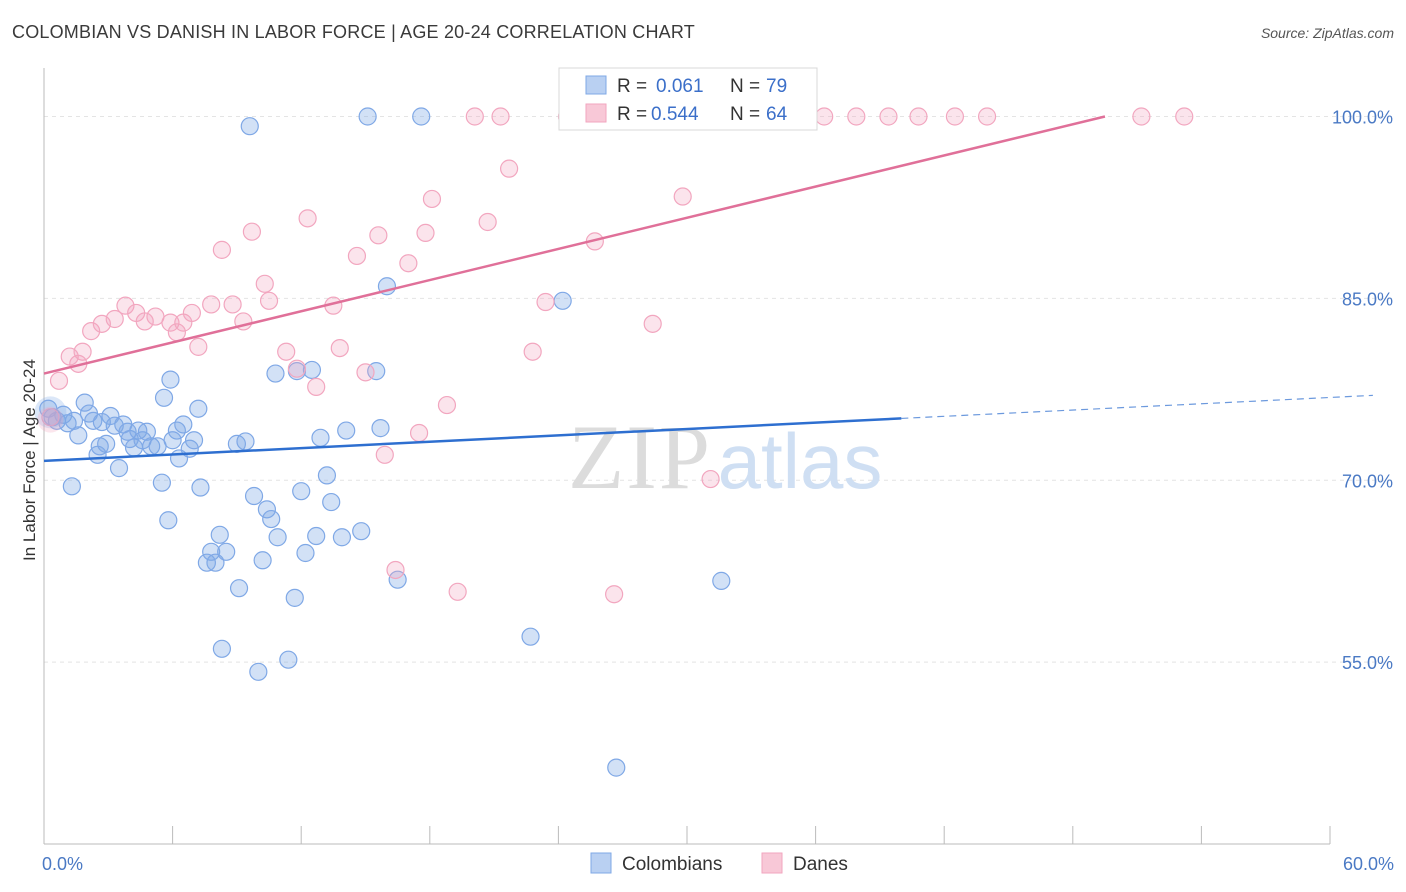 The height and width of the screenshot is (892, 1406). Describe the element at coordinates (632, 114) in the screenshot. I see `legend-r-label-danes: R =` at that location.